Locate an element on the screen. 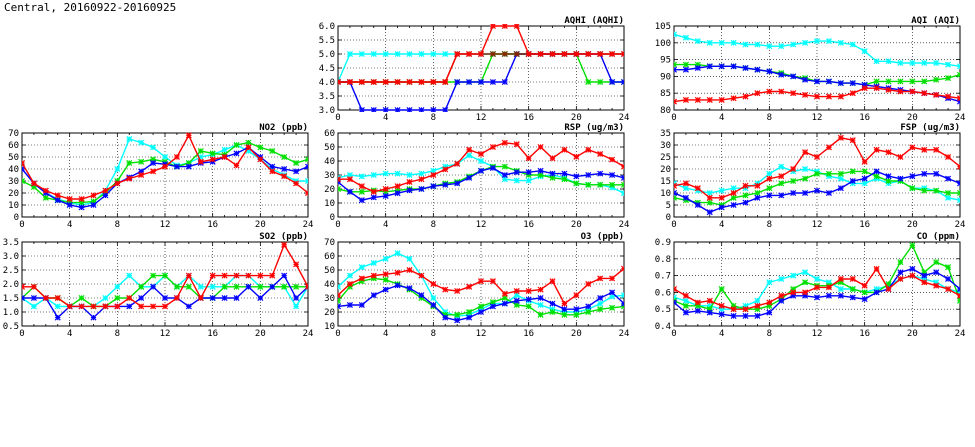 Image resolution: width=975 pixels, height=447 pixels. chart-o3: 0 4 8 12 16 20 24 10 20 30 40 50 60 70 O3 (ppb) is located at coordinates (476, 285).